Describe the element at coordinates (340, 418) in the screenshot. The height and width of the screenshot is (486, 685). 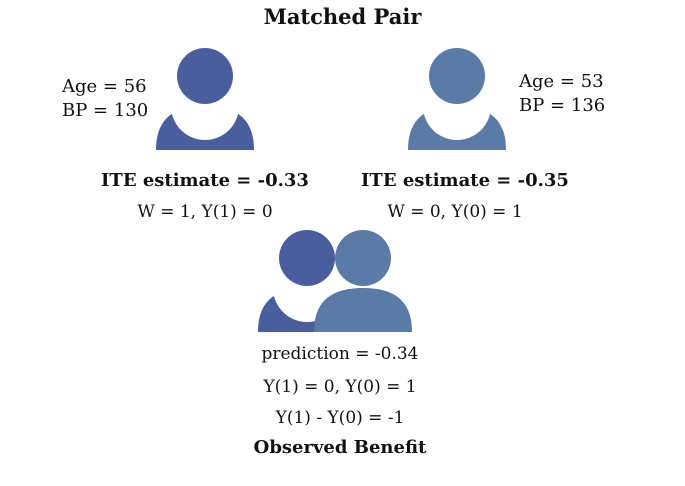
I see `pair-difference: Y(1) - Y(0) = -1` at that location.